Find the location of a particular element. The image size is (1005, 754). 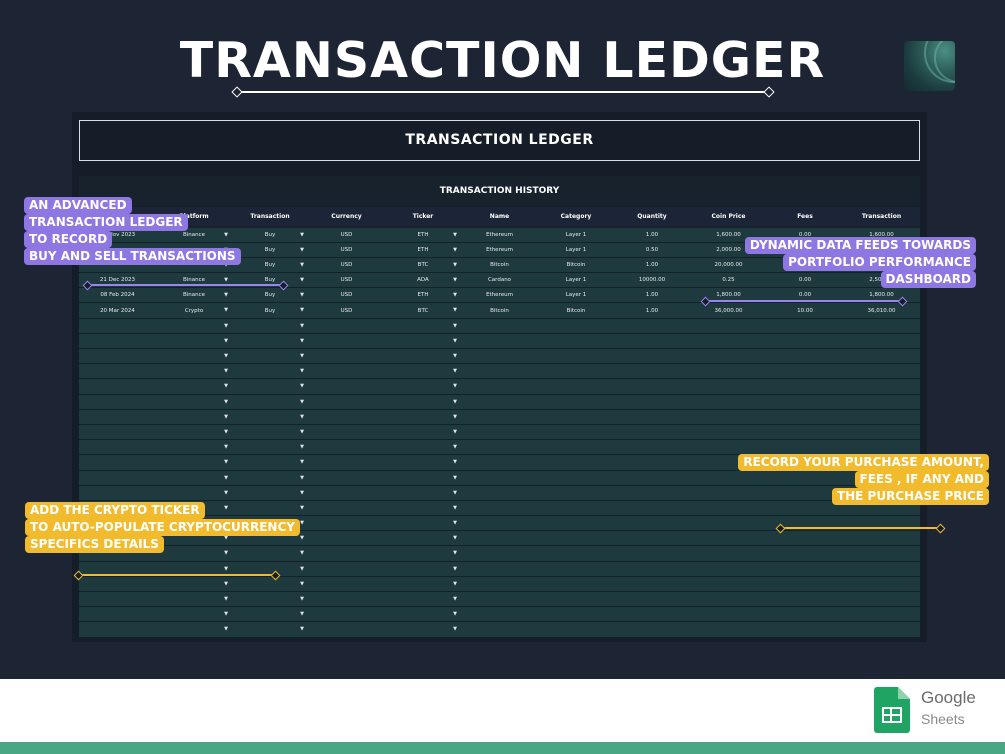

table-cell: 0.00 is located at coordinates (805, 280).